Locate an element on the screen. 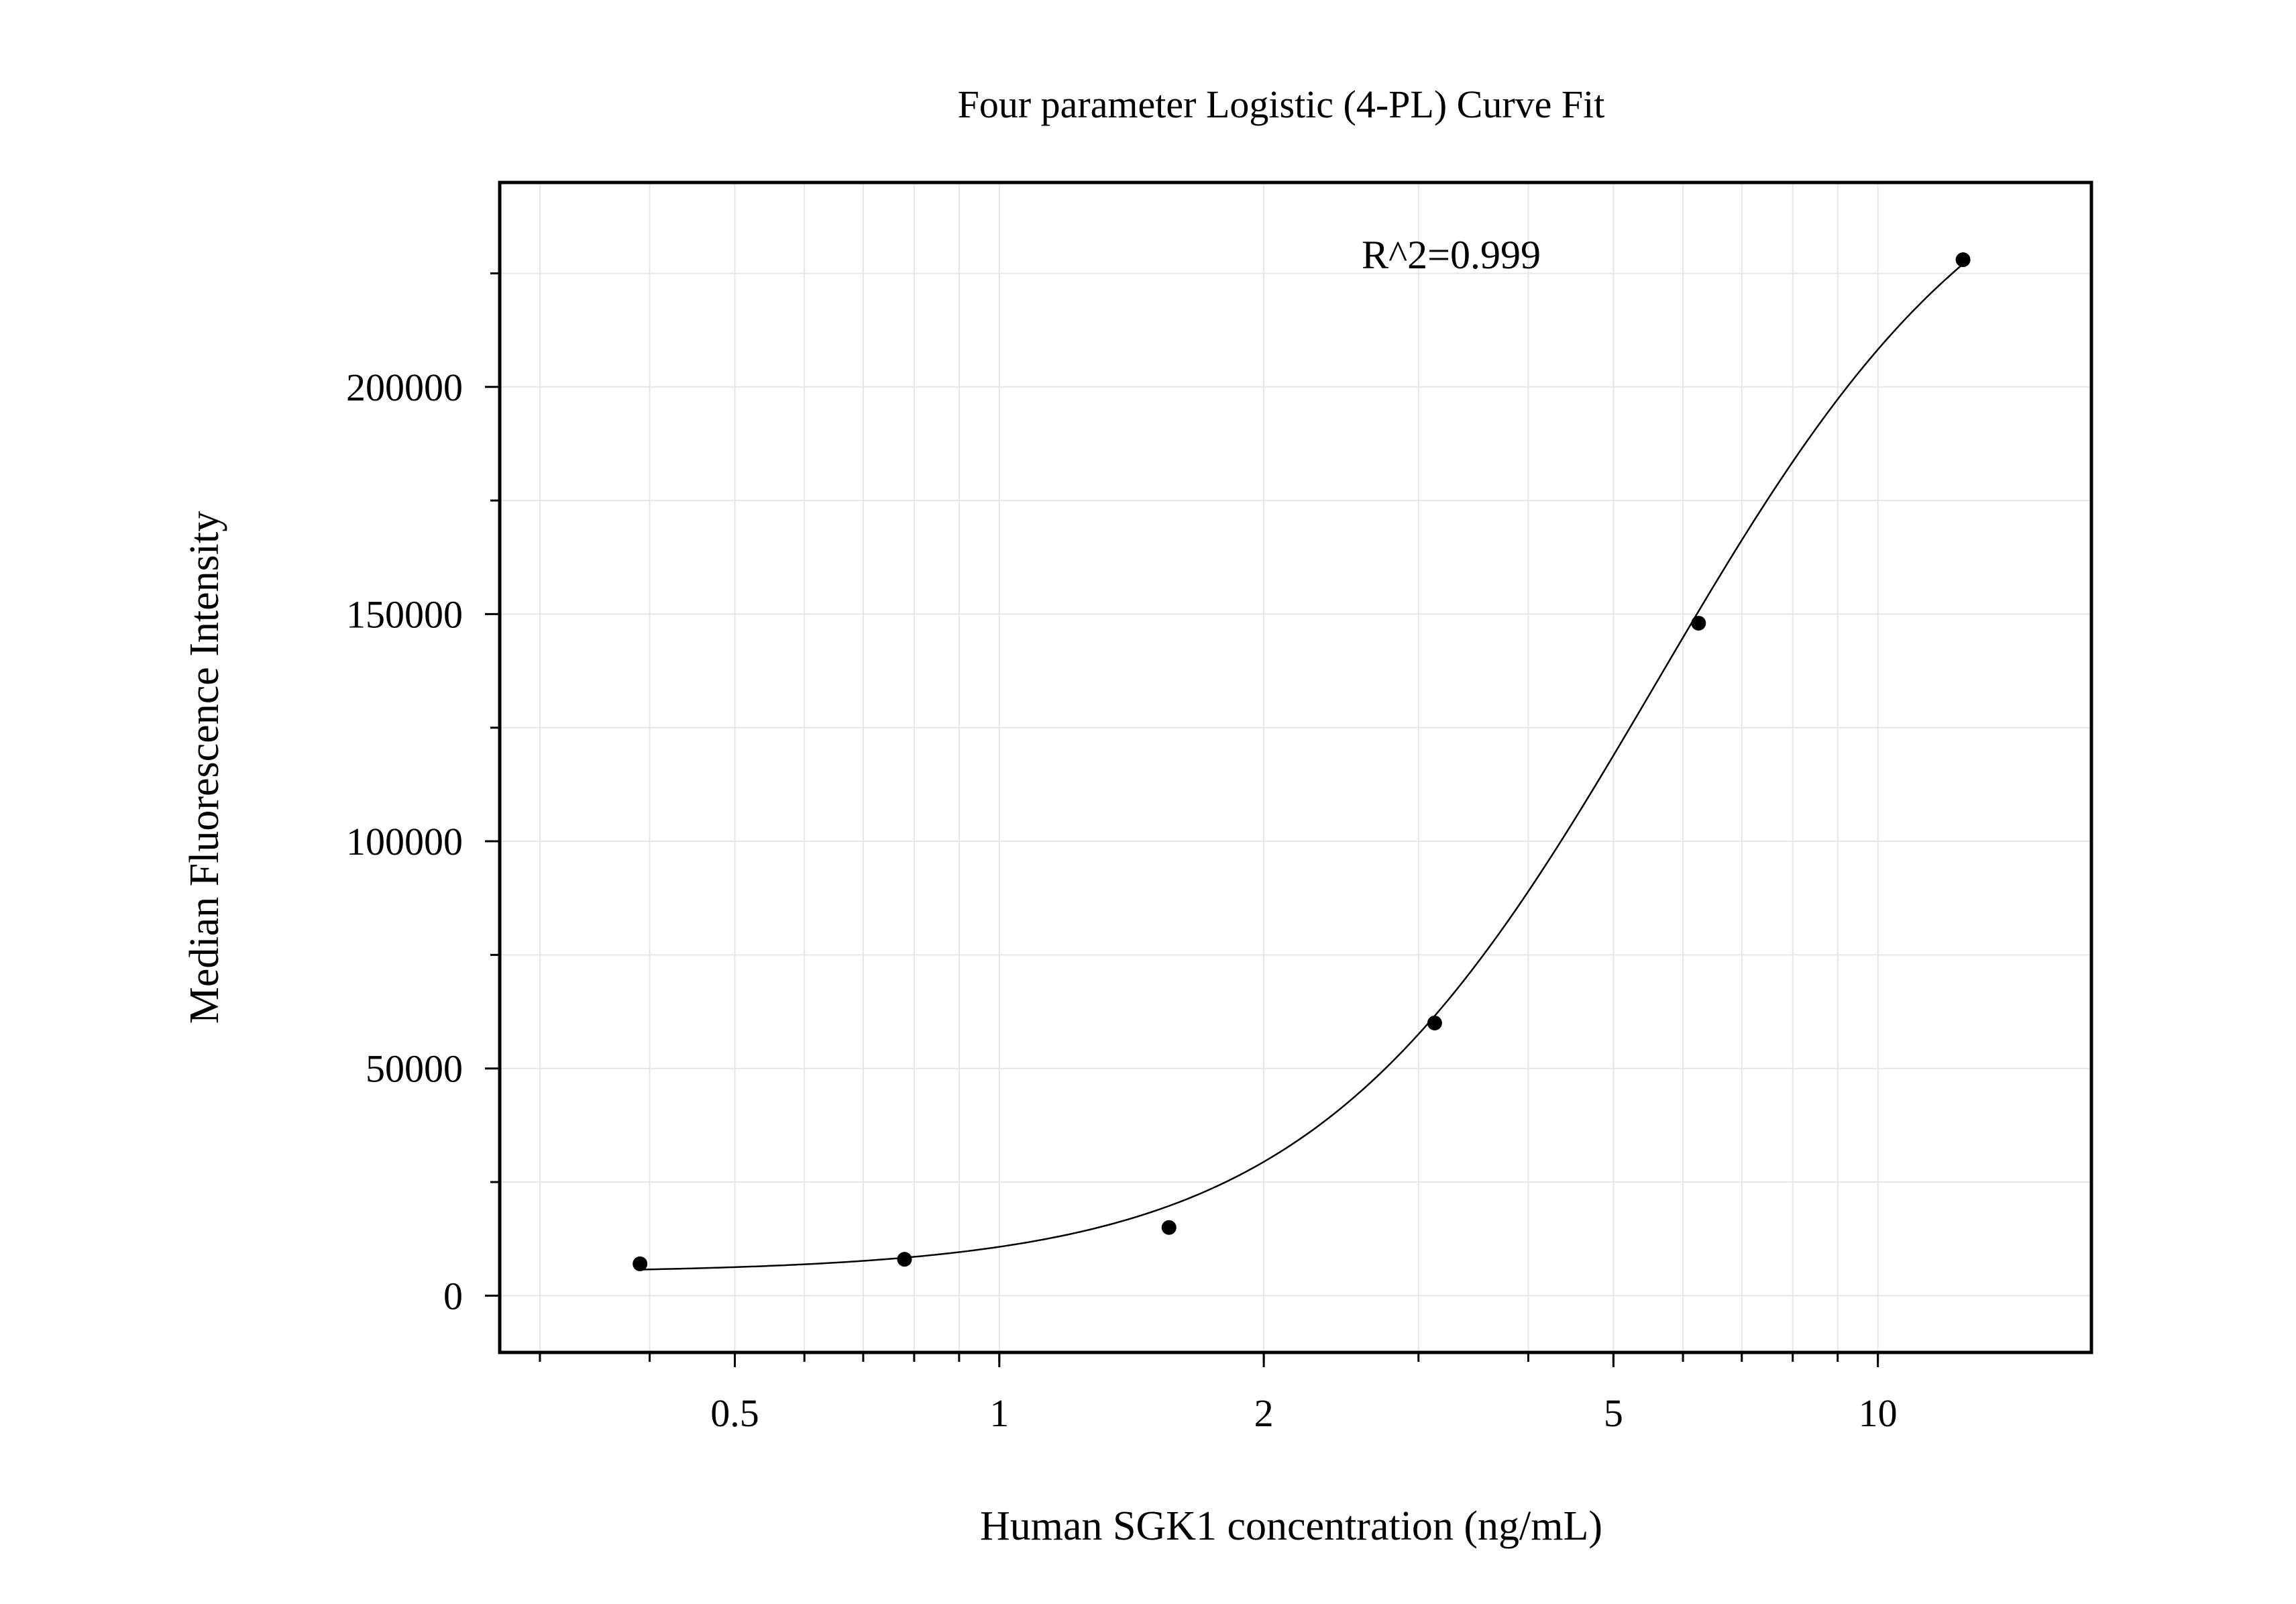  r-squared-annotation: R^2=0.999 is located at coordinates (1451, 255).